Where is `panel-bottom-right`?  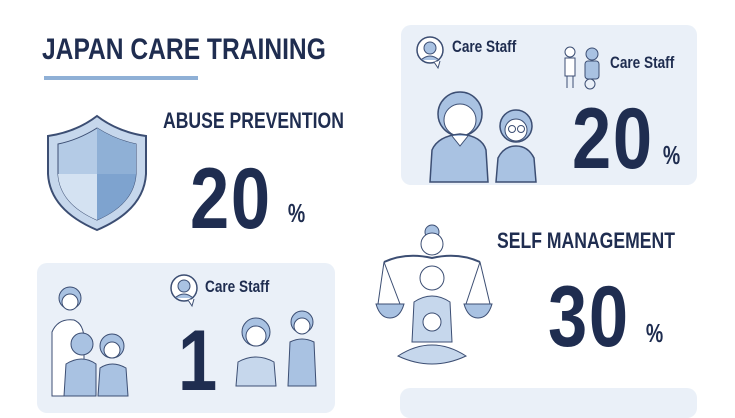
panel-bottom-right is located at coordinates (548, 403).